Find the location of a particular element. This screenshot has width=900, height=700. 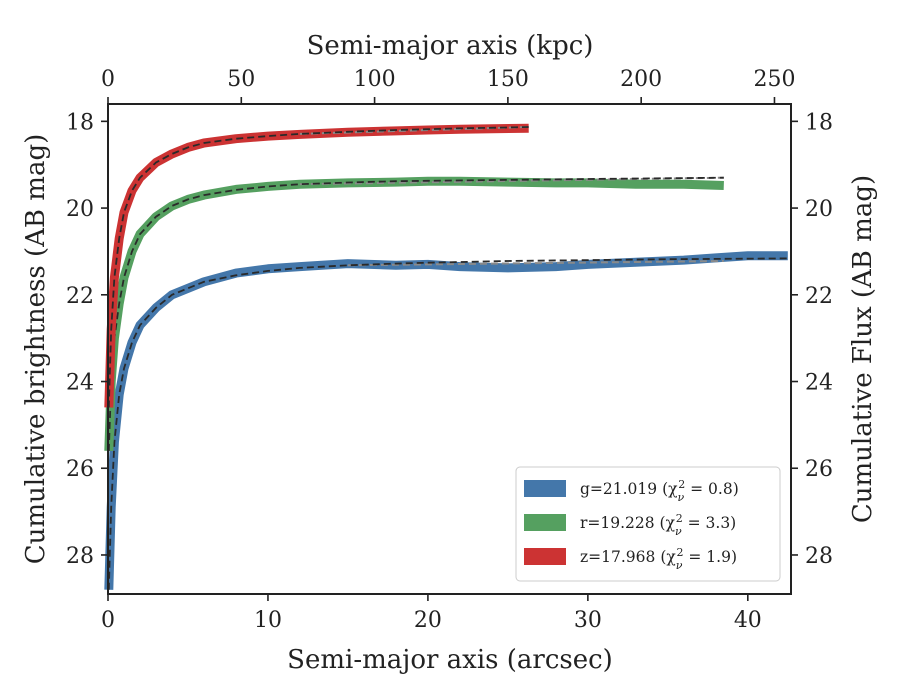

y-axis-title-left: Cumulative brightness (AB mag) is located at coordinates (36, 349).